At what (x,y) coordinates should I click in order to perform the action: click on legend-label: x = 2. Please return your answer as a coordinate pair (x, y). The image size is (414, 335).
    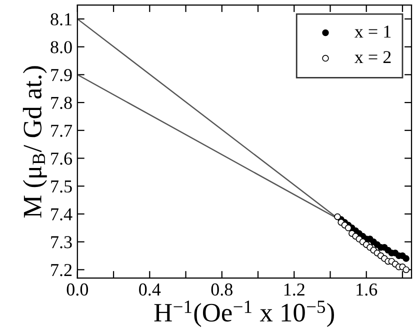
    Looking at the image, I should click on (372, 57).